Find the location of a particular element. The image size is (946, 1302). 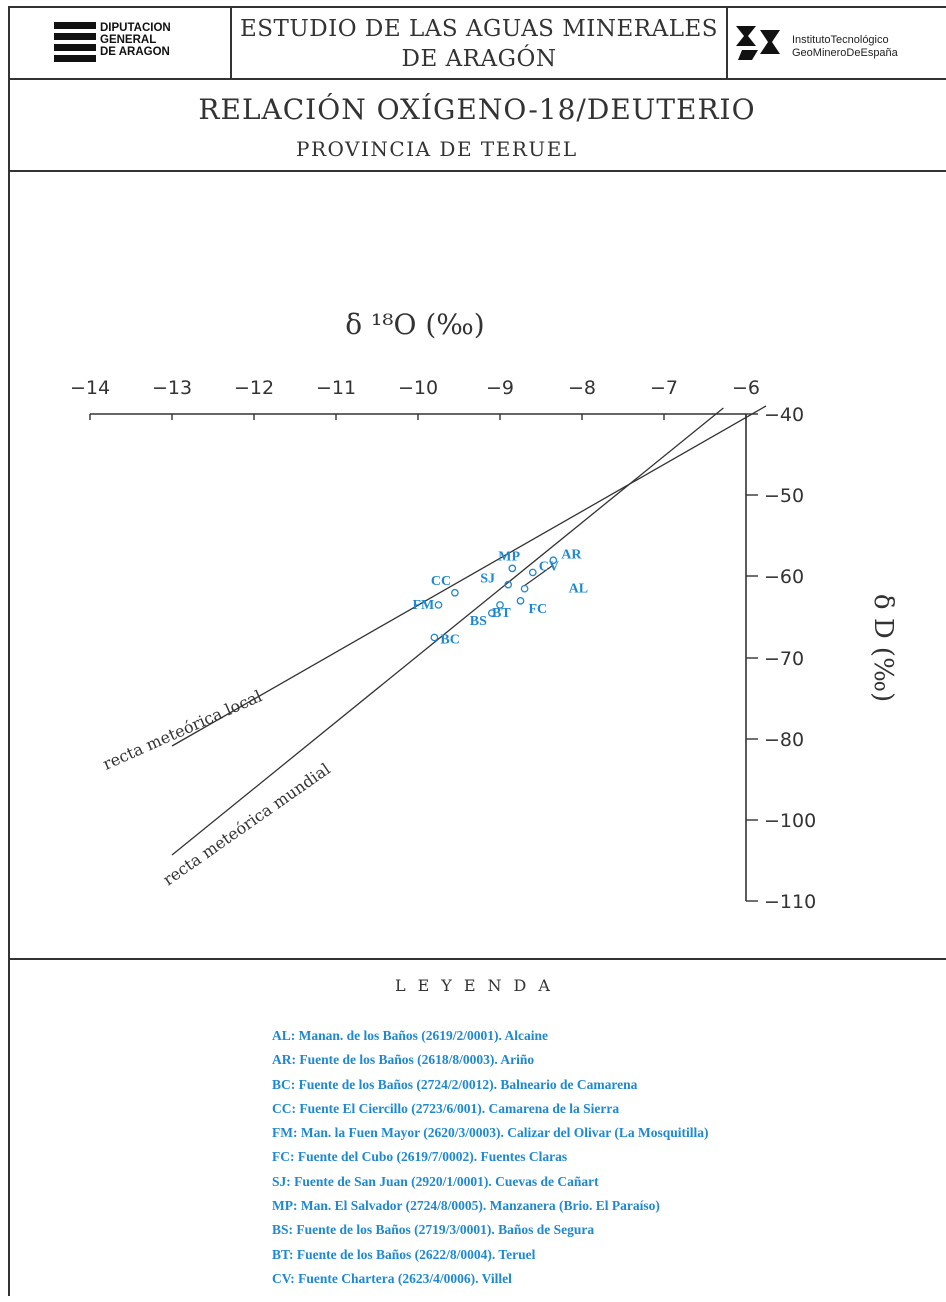

data-point-al is located at coordinates (524, 588).